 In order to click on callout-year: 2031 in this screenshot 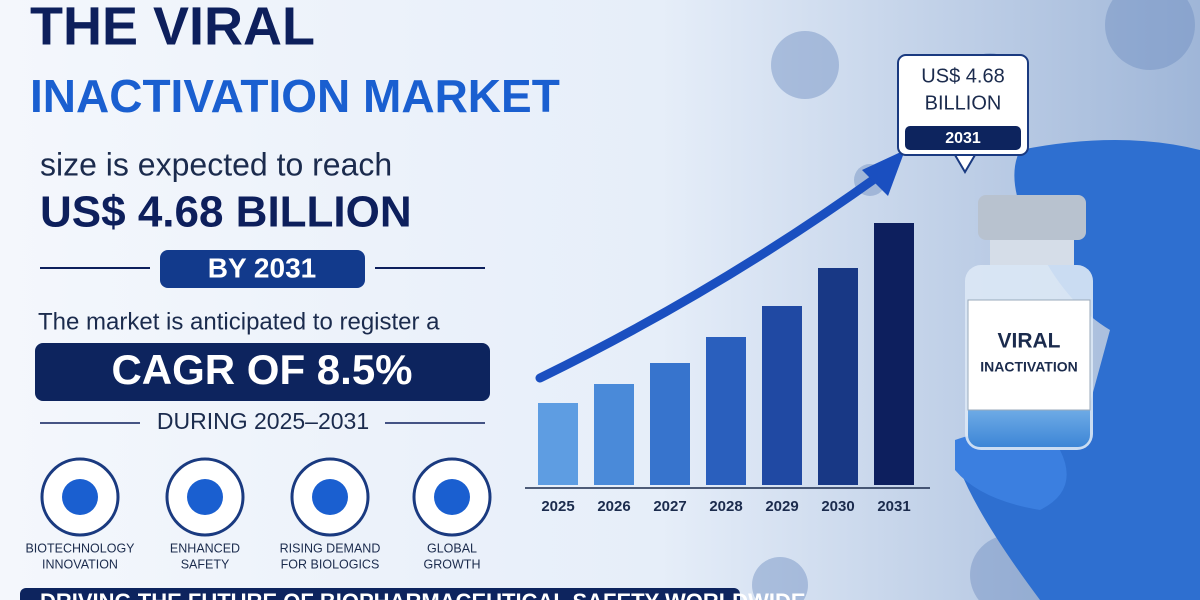, I will do `click(963, 138)`.